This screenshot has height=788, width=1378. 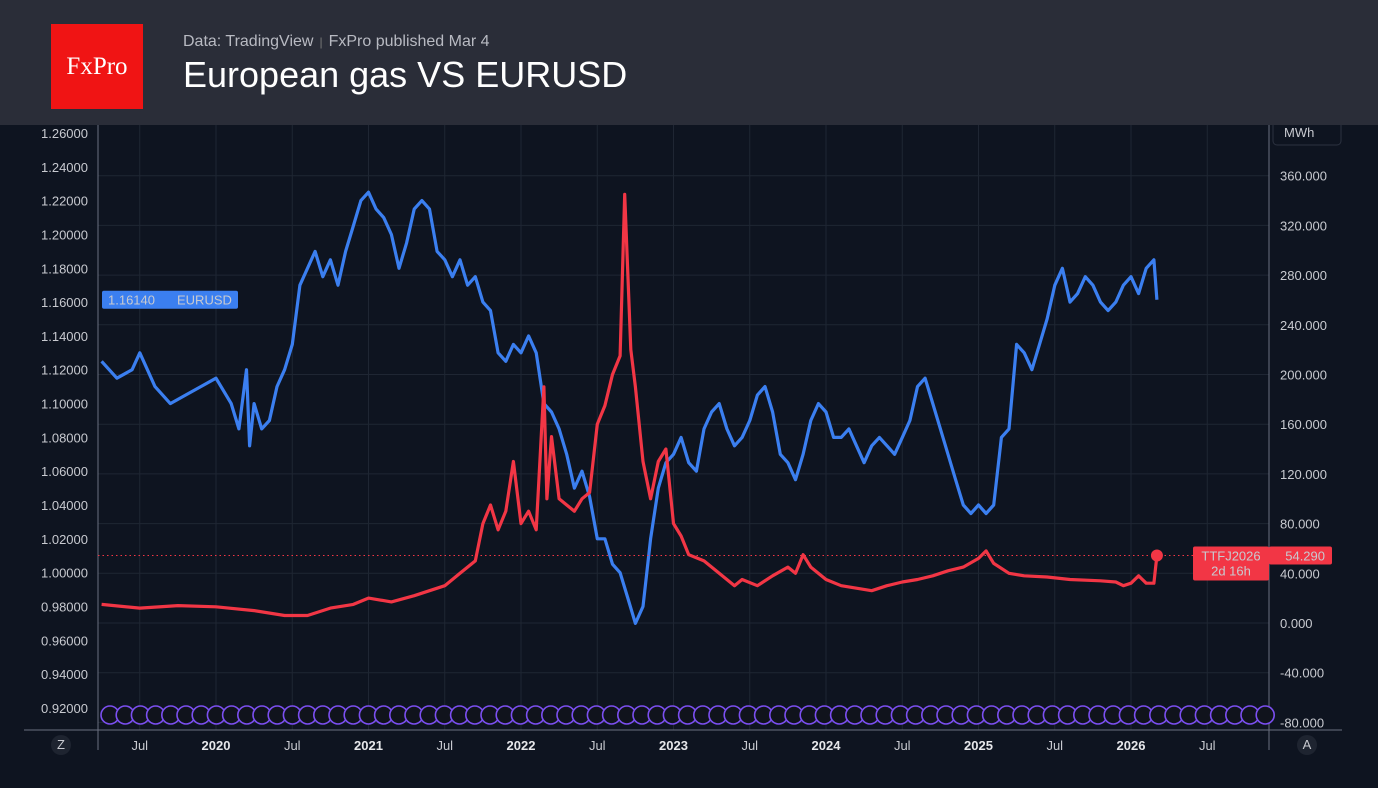 I want to click on left-axis-tick: 1.20000, so click(x=64, y=234).